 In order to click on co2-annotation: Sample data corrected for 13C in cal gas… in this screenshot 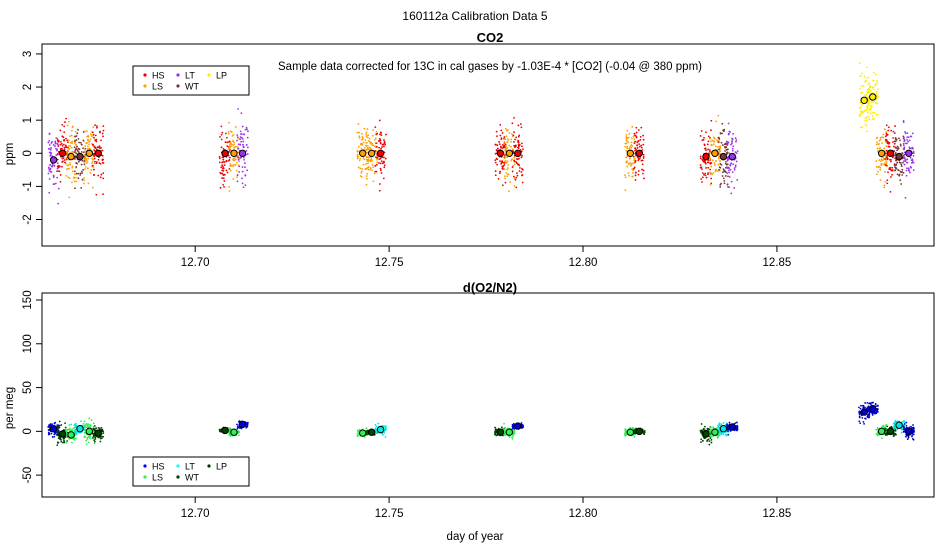, I will do `click(490, 67)`.